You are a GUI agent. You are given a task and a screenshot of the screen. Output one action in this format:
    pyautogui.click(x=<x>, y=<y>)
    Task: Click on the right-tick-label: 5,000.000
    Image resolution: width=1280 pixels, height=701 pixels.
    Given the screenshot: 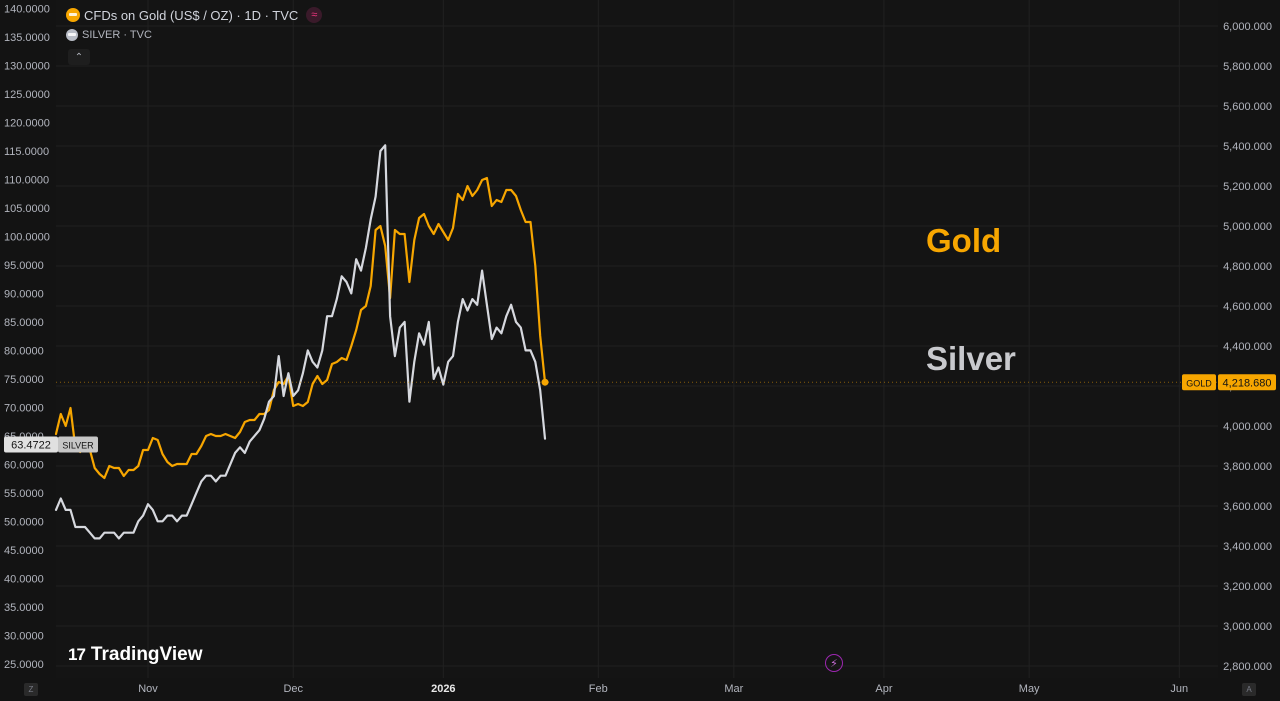 What is the action you would take?
    pyautogui.click(x=1247, y=227)
    